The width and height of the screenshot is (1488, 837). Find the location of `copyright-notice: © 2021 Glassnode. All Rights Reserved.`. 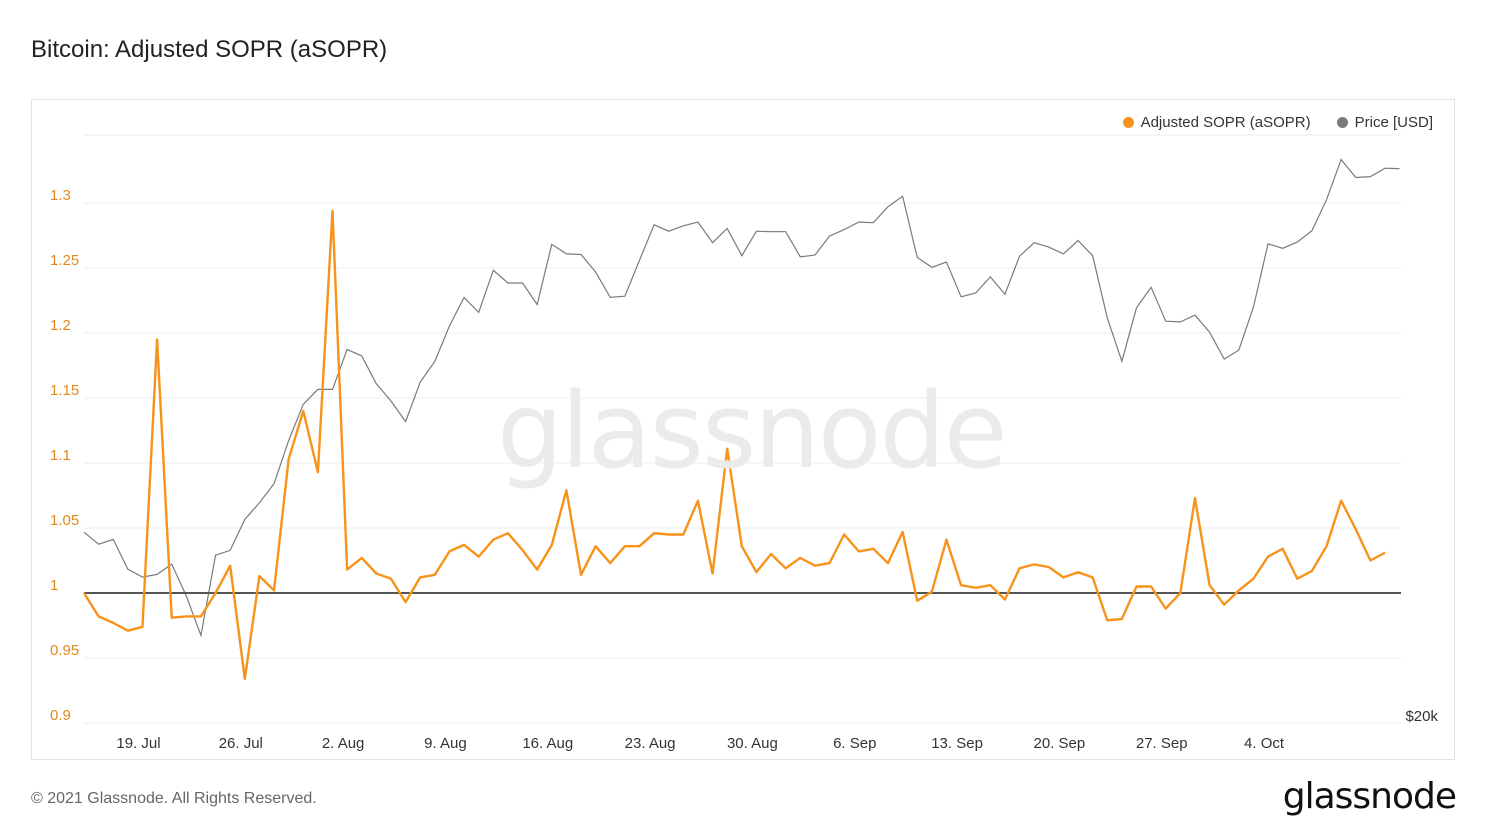

copyright-notice: © 2021 Glassnode. All Rights Reserved. is located at coordinates (174, 798).